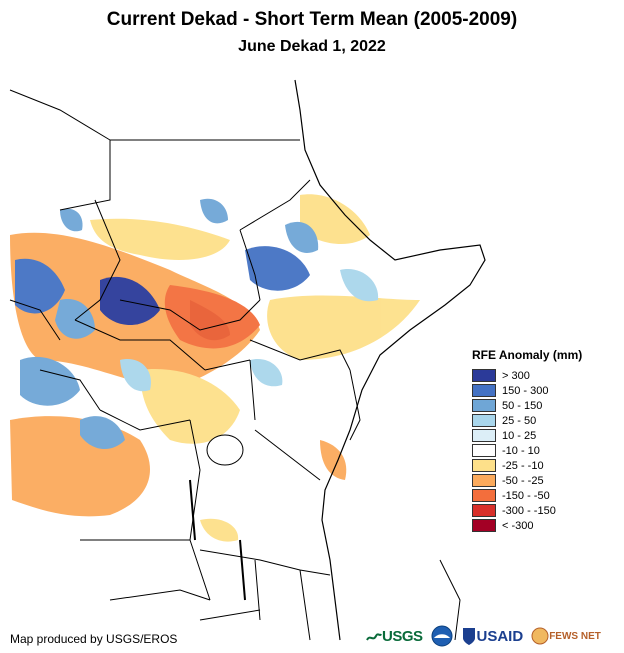 The width and height of the screenshot is (624, 653). What do you see at coordinates (190, 315) in the screenshot?
I see `sudan-south-sudan-border` at bounding box center [190, 315].